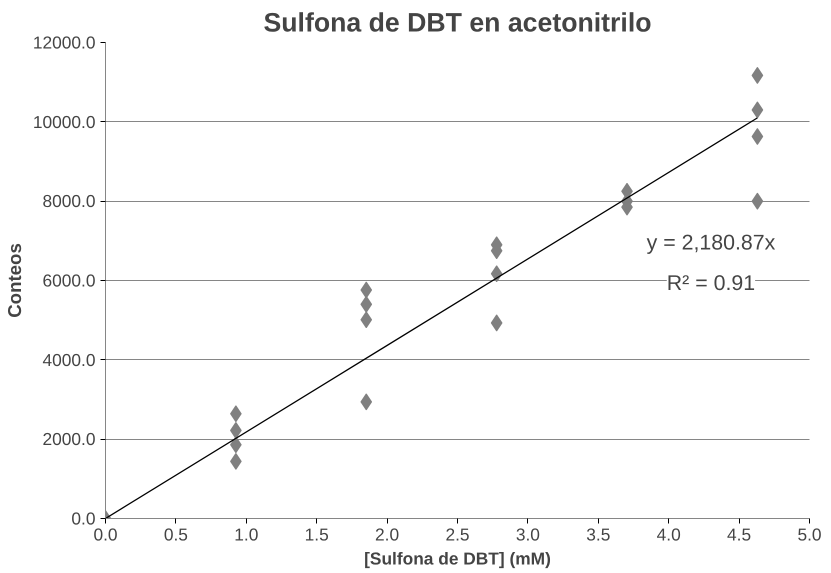 This screenshot has height=573, width=831. What do you see at coordinates (711, 242) in the screenshot?
I see `annotation: y = 2,180.87x` at bounding box center [711, 242].